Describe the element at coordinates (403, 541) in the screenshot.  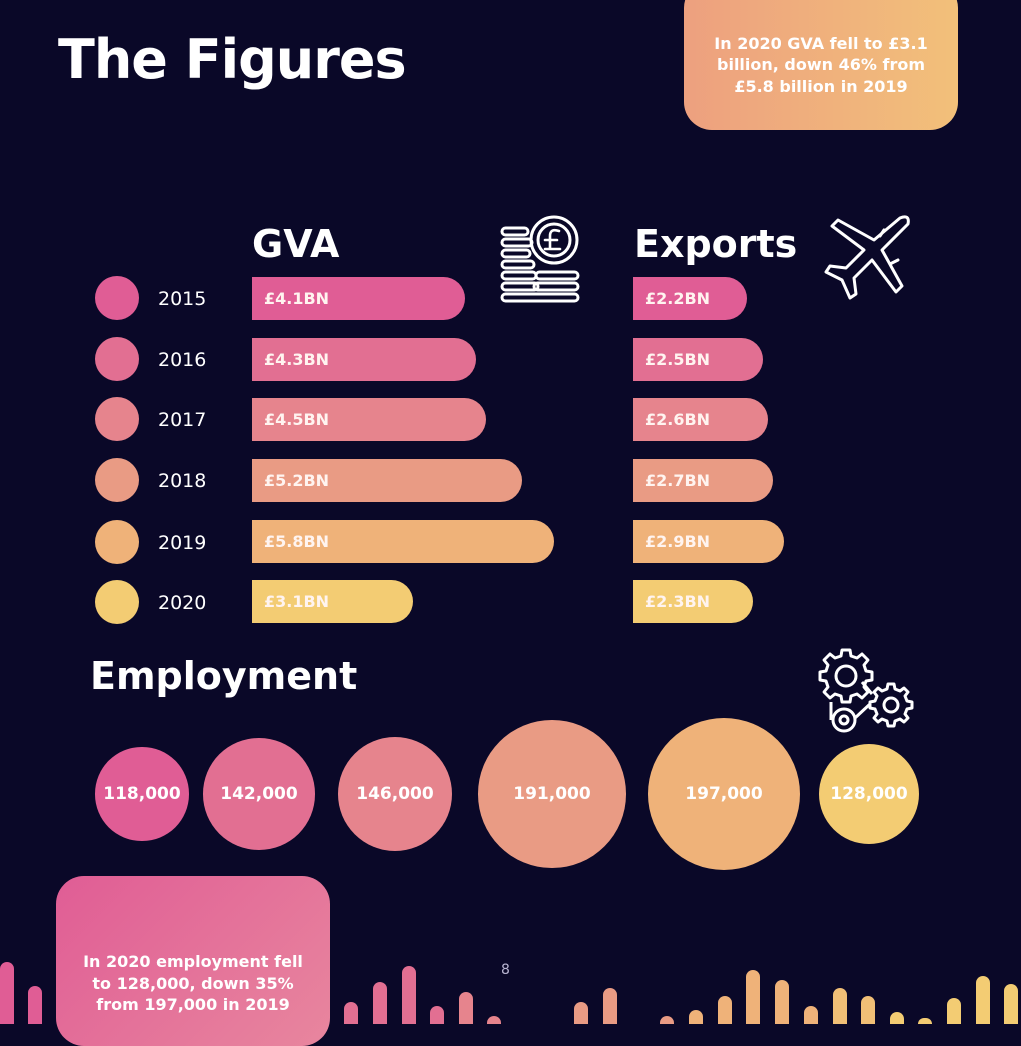
I see `gva-bar: £5.8BN` at that location.